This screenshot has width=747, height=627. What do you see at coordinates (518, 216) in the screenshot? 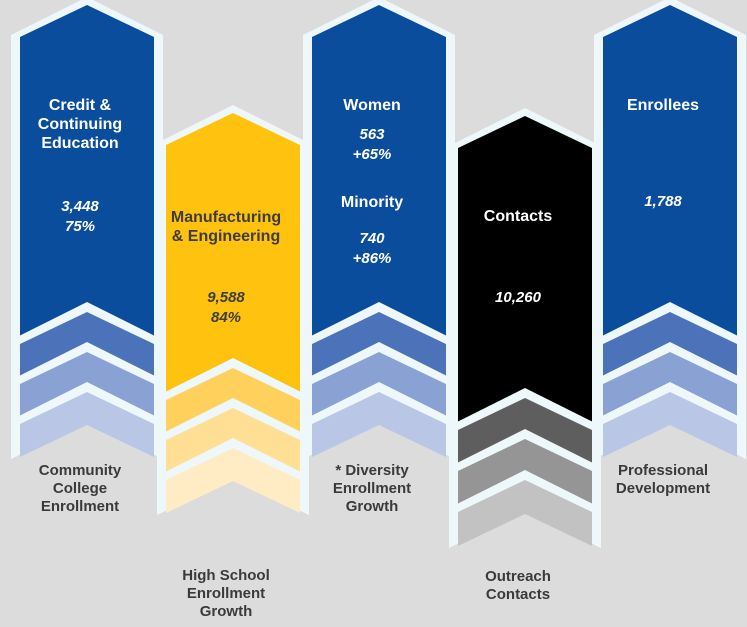
I see `contacts-label: Contacts` at bounding box center [518, 216].